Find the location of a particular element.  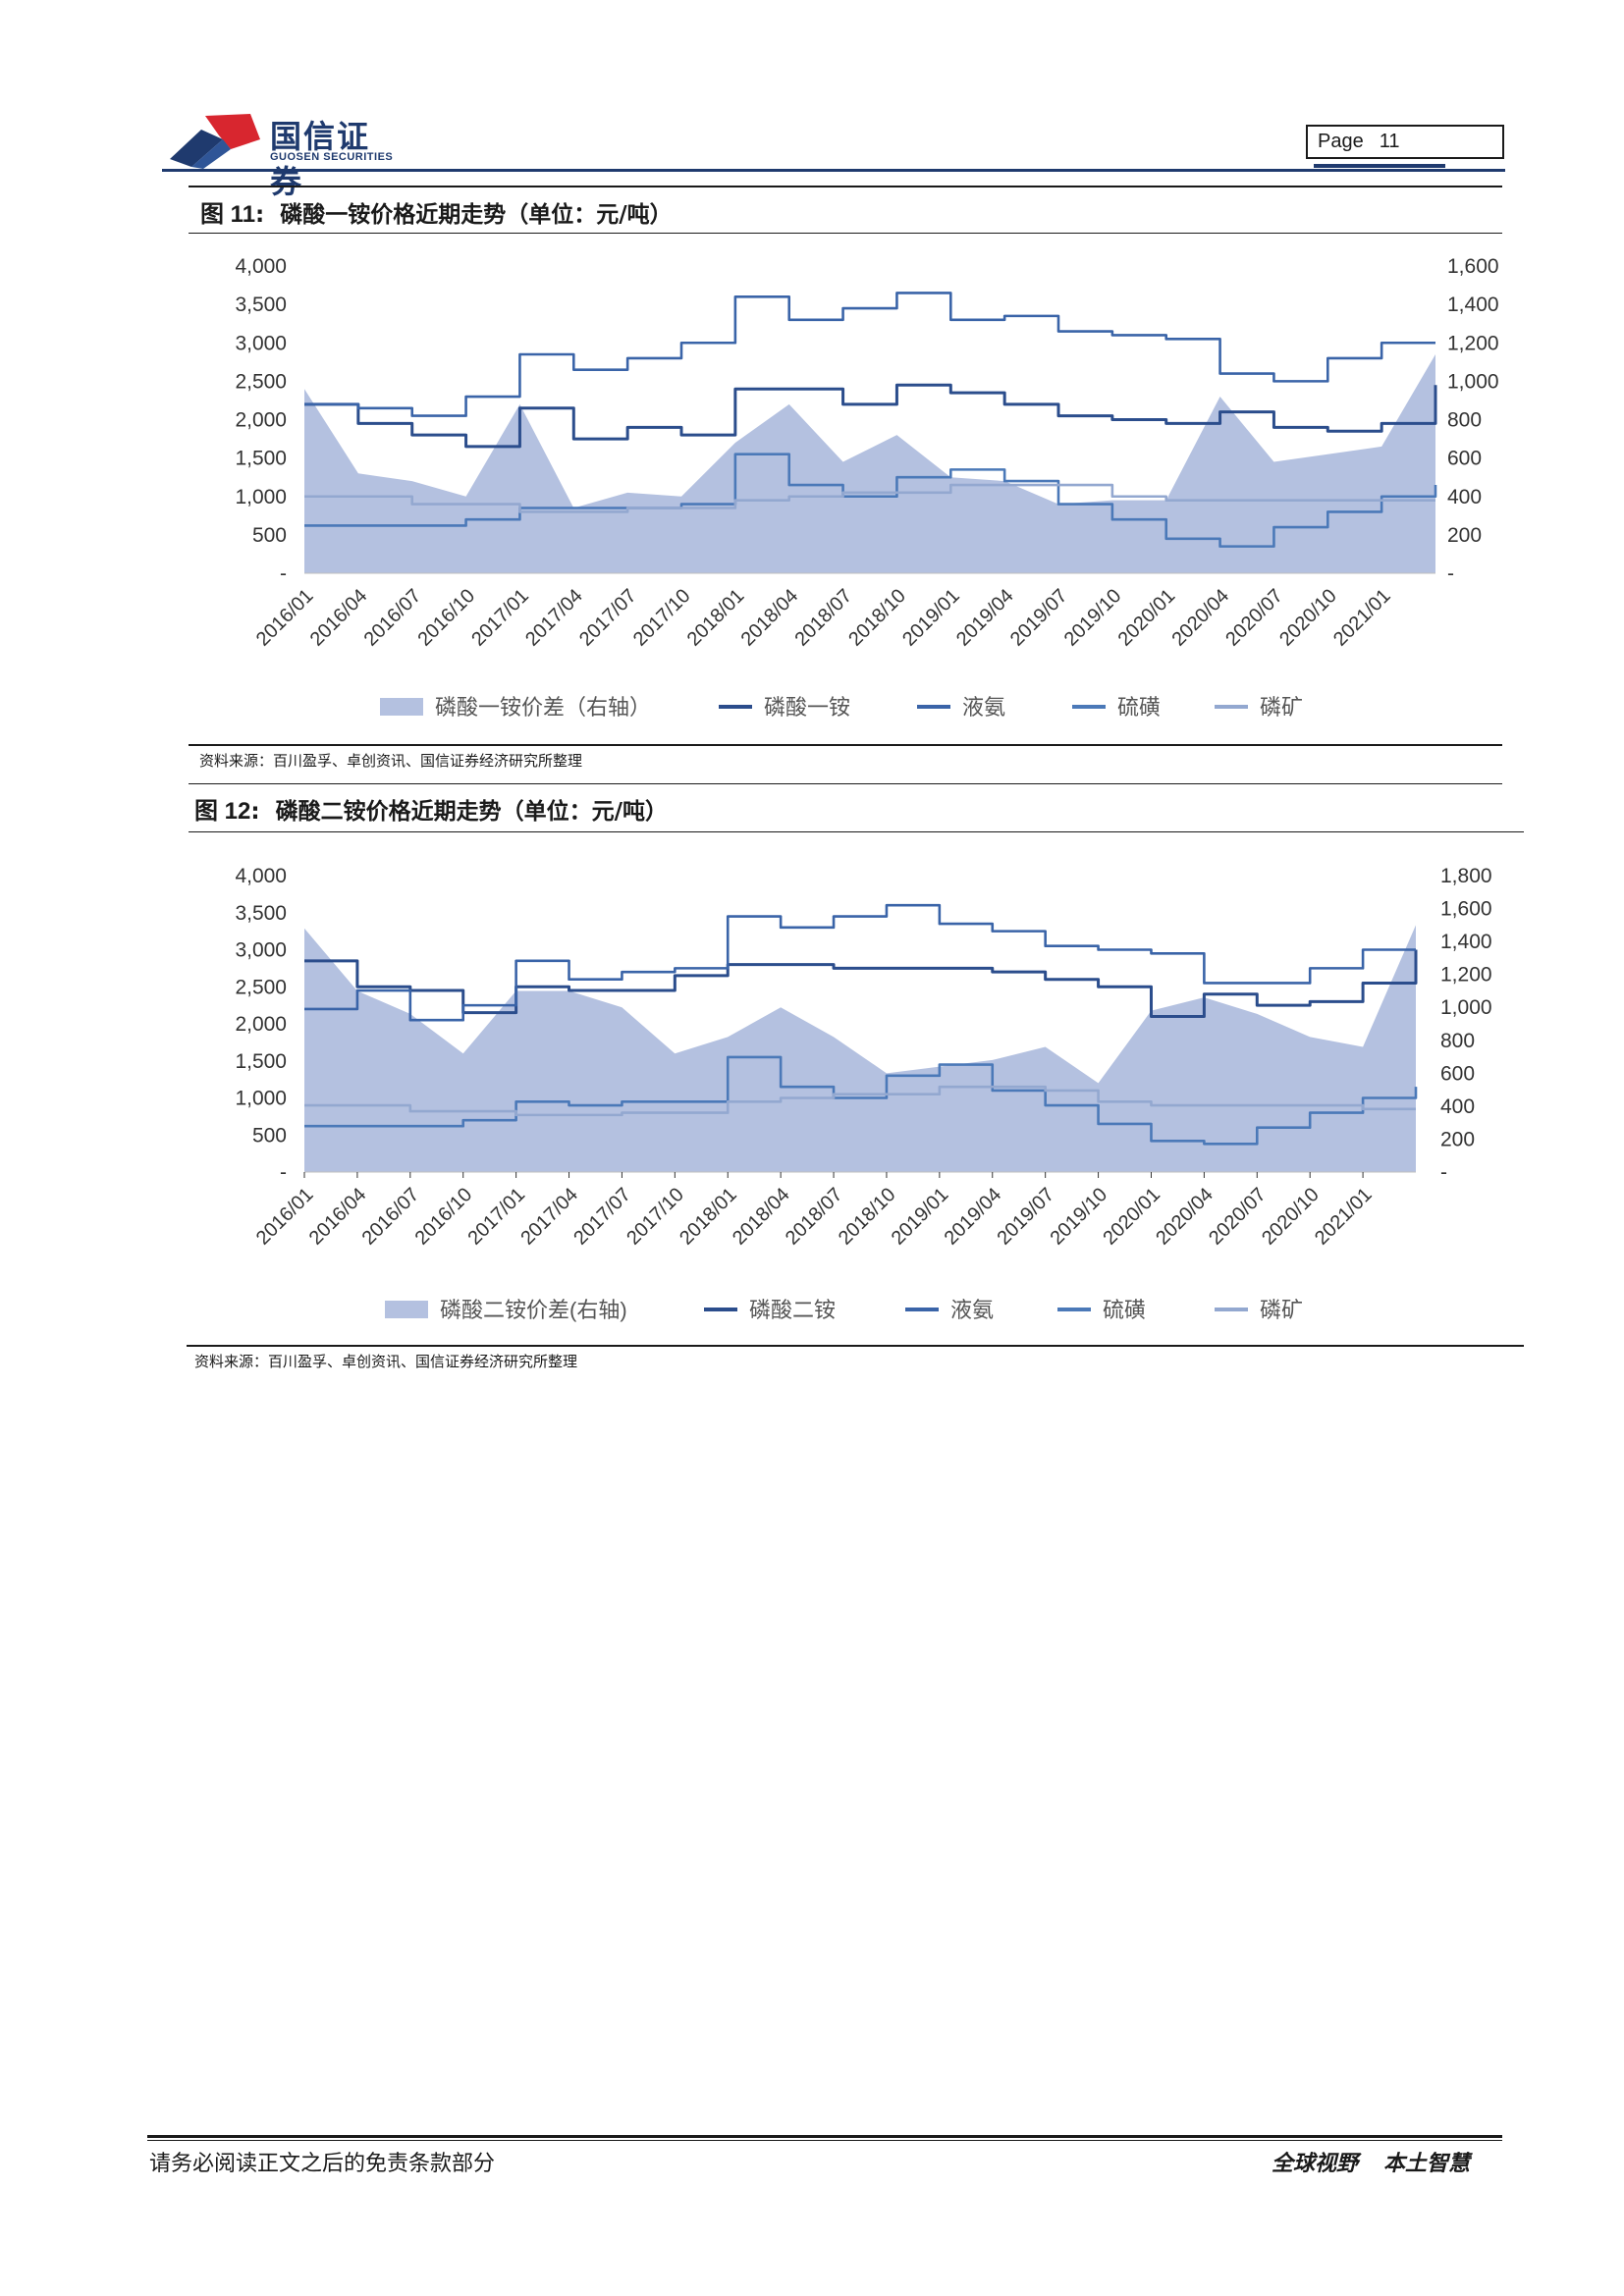

y-right-tick-label: 1,400 is located at coordinates (1466, 942).